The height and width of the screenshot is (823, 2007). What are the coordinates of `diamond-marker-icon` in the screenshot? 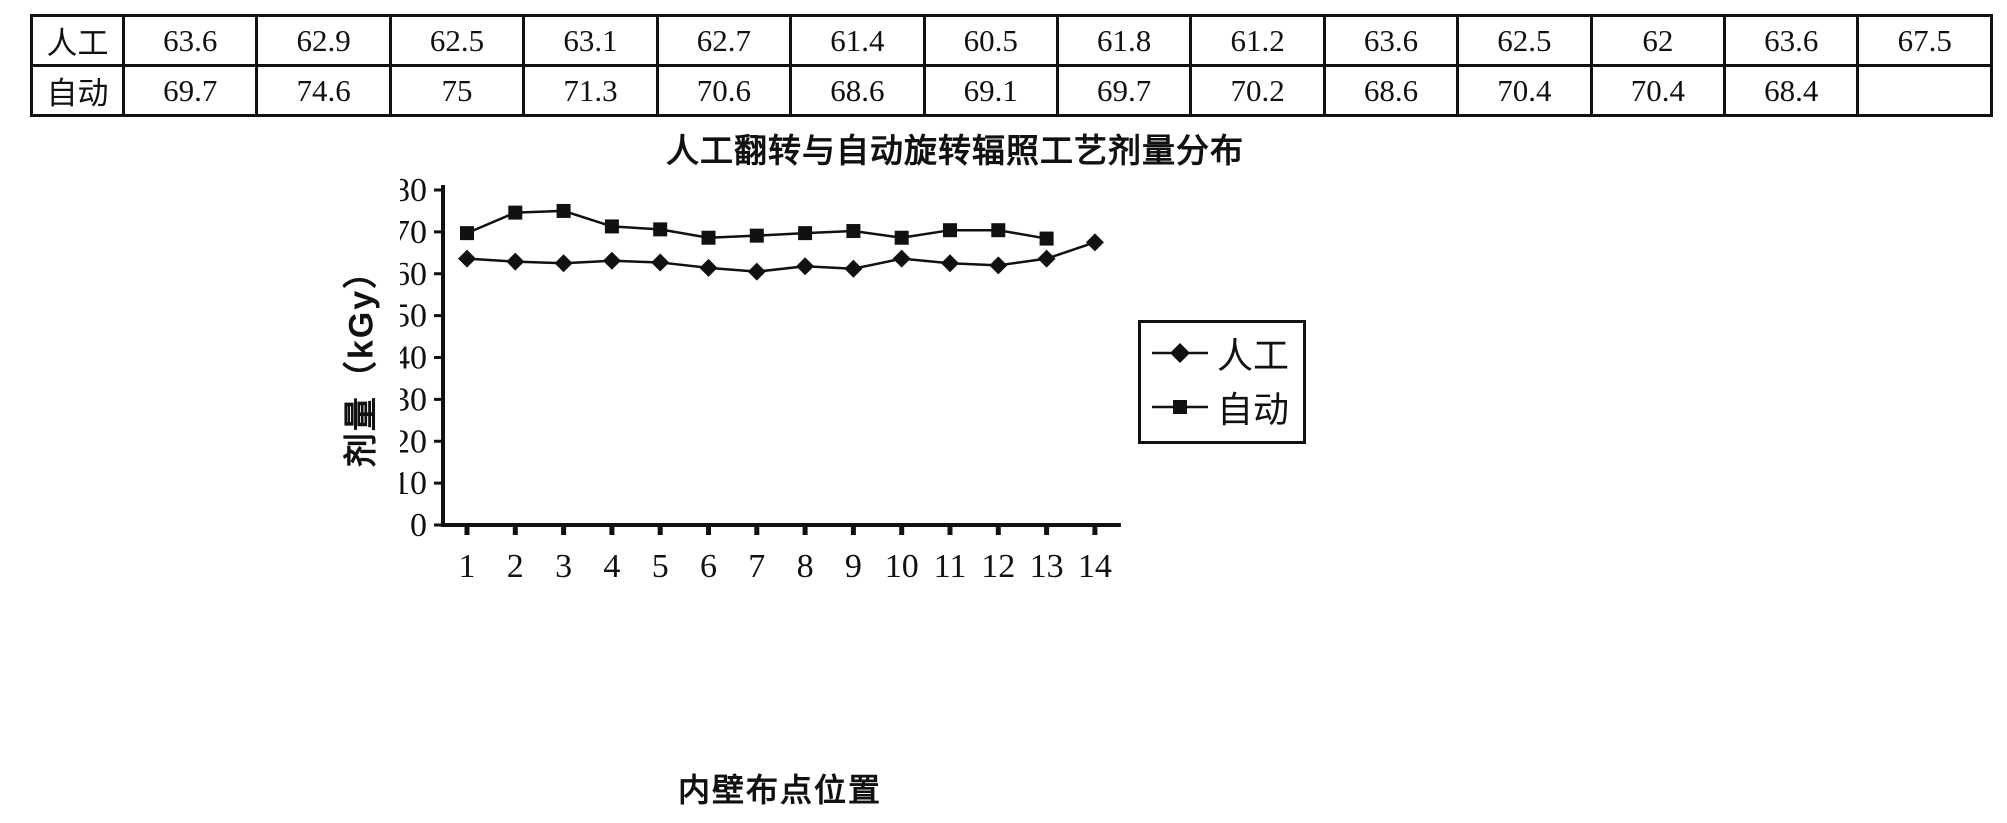 It's located at (1180, 353).